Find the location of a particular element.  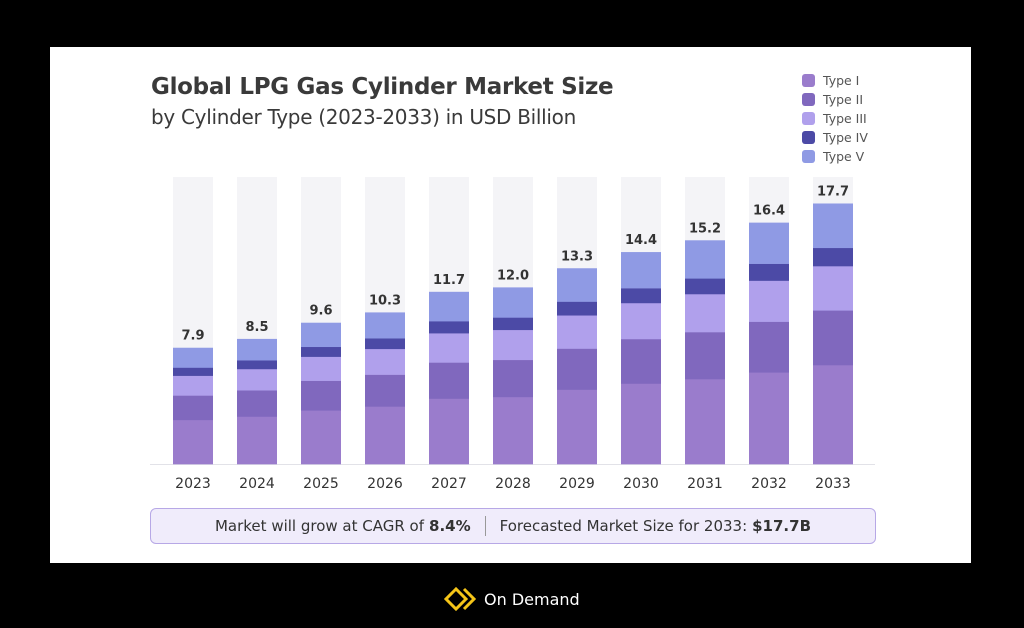

legend-item: Type V is located at coordinates (835, 156).